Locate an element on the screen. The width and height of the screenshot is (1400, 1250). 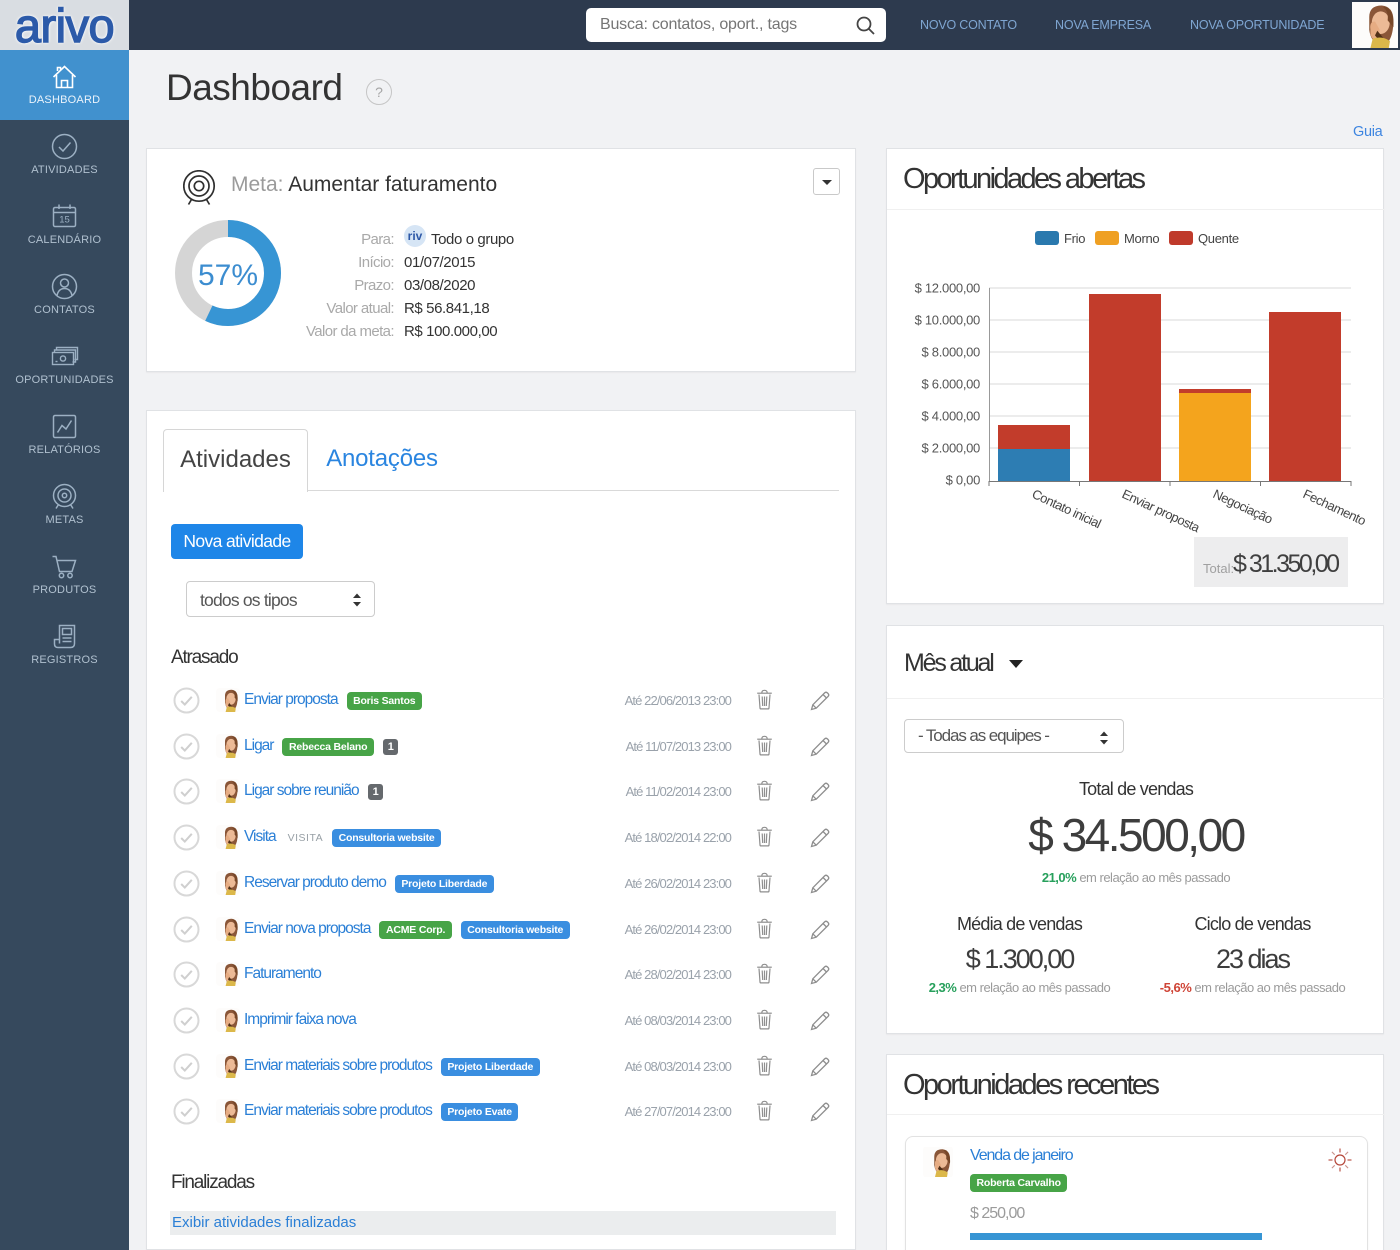
svg-text: $ 10.000,00 is located at coordinates (947, 320).